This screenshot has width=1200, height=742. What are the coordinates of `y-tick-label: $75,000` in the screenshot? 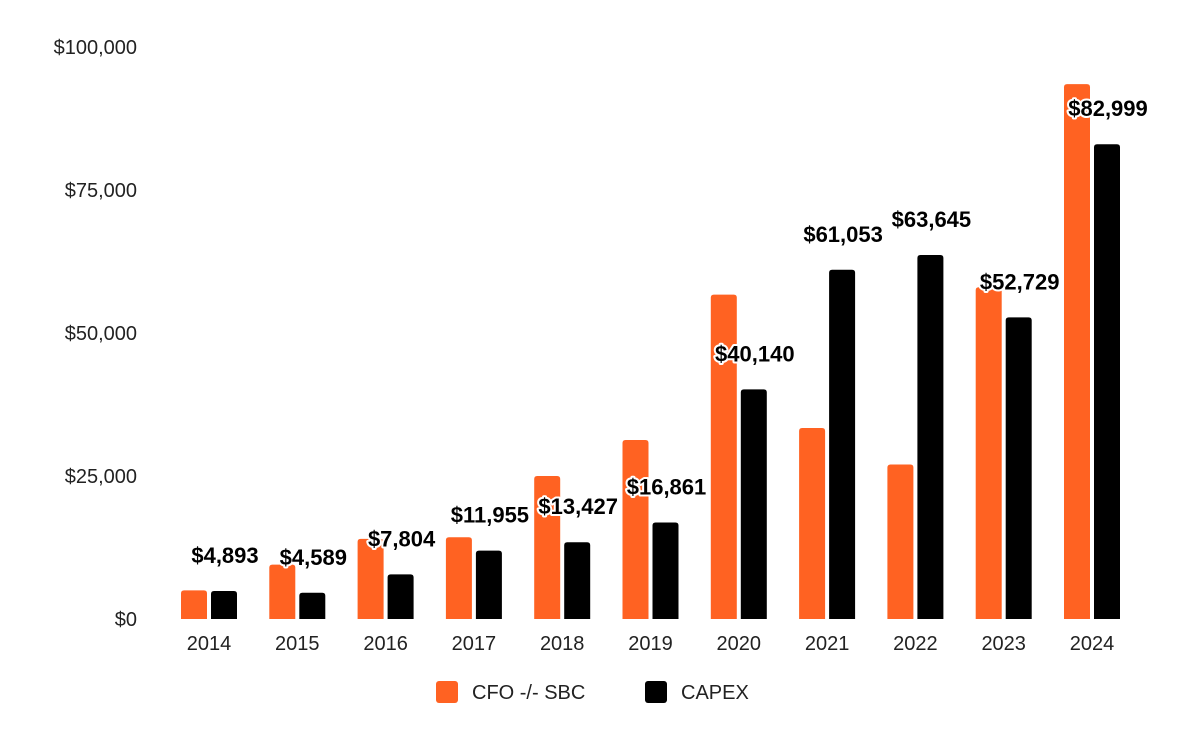 It's located at (101, 191).